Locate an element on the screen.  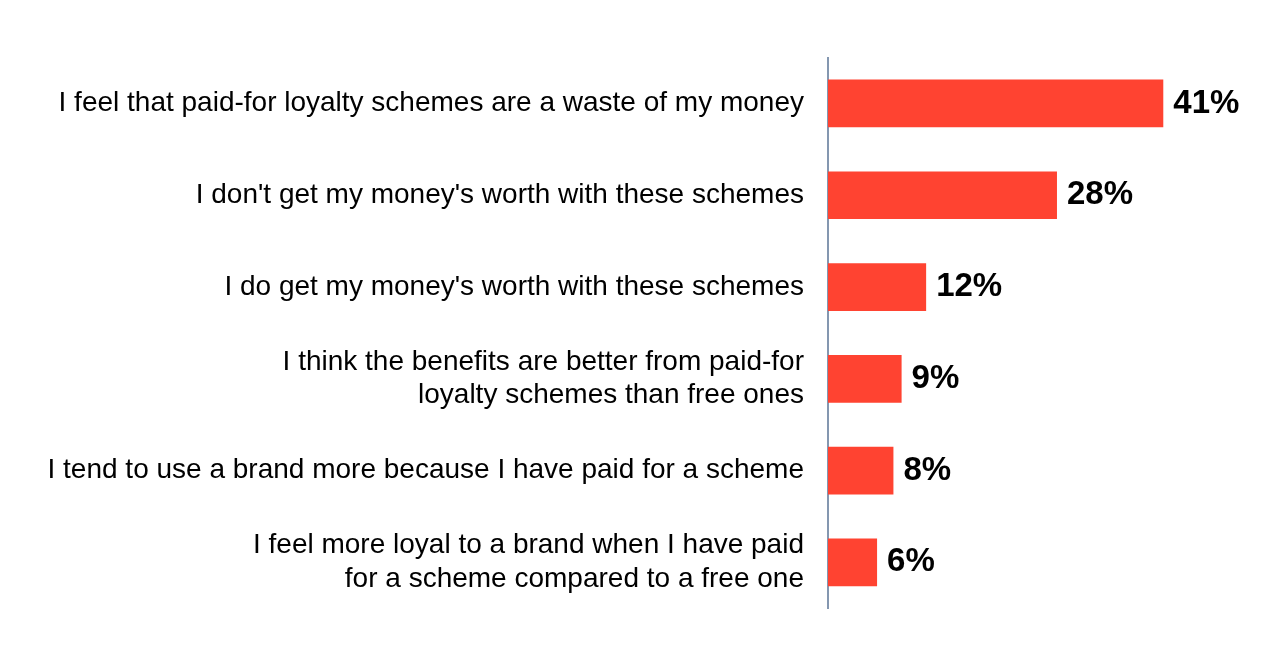
data-label: 8% is located at coordinates (927, 468).